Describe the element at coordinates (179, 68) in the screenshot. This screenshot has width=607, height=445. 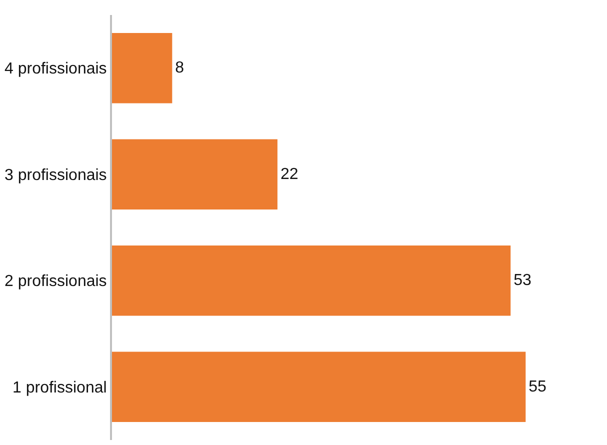
I see `data-label: 8` at that location.